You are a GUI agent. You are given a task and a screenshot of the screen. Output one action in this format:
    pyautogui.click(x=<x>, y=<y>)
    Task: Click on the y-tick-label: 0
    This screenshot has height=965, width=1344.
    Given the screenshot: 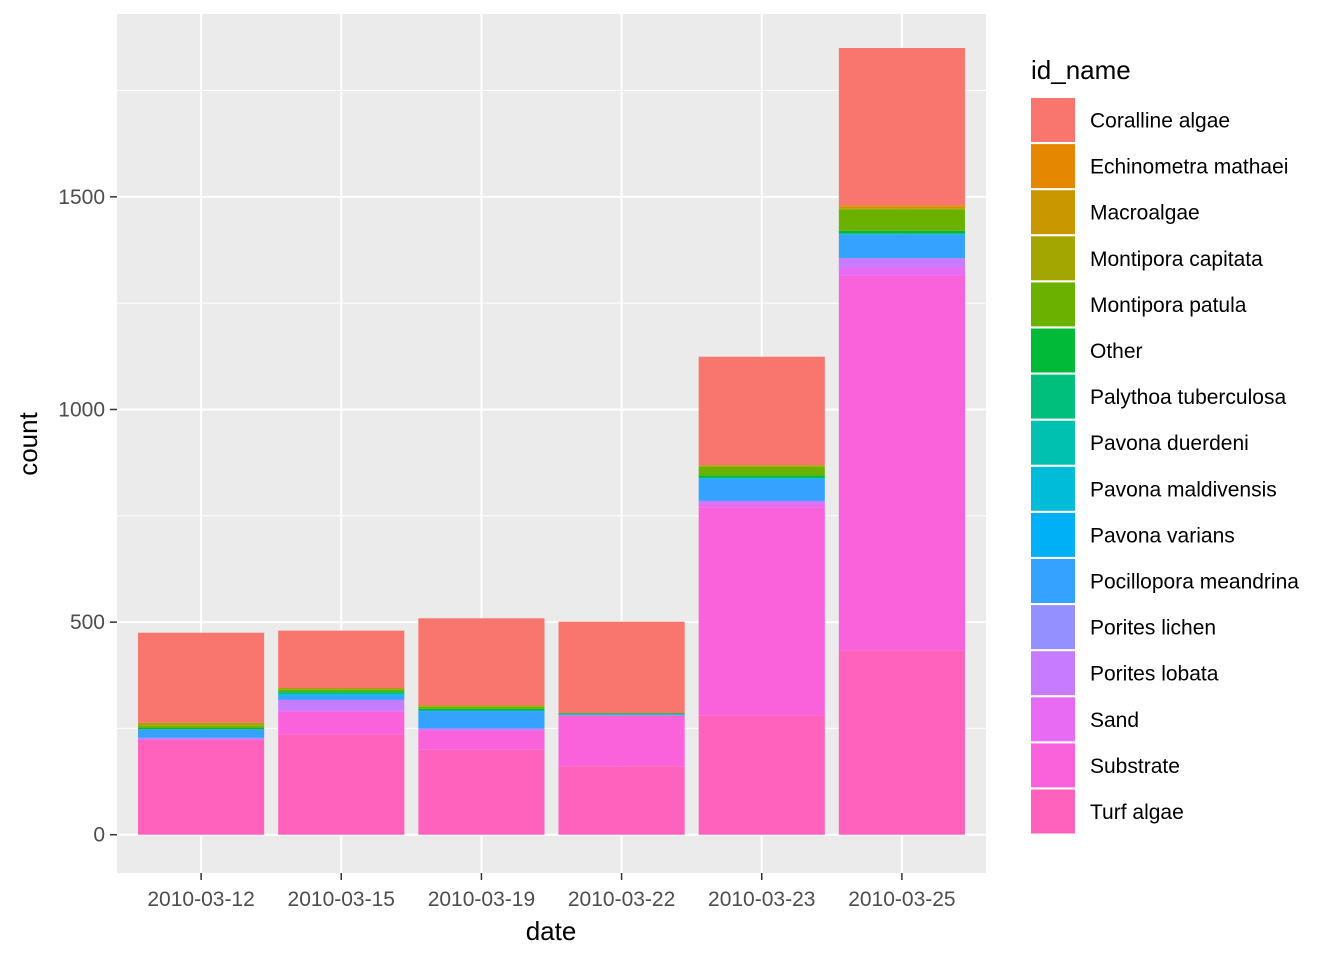 What is the action you would take?
    pyautogui.click(x=99, y=835)
    